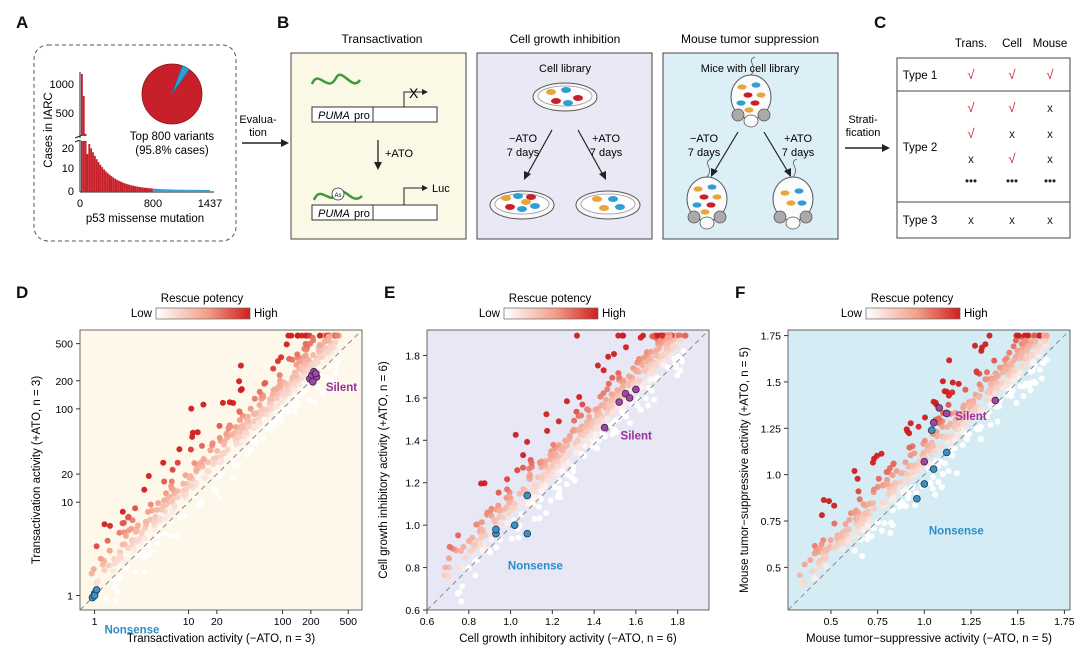 The height and width of the screenshot is (651, 1080). What do you see at coordinates (709, 168) in the screenshot?
I see `mouse-tail` at bounding box center [709, 168].